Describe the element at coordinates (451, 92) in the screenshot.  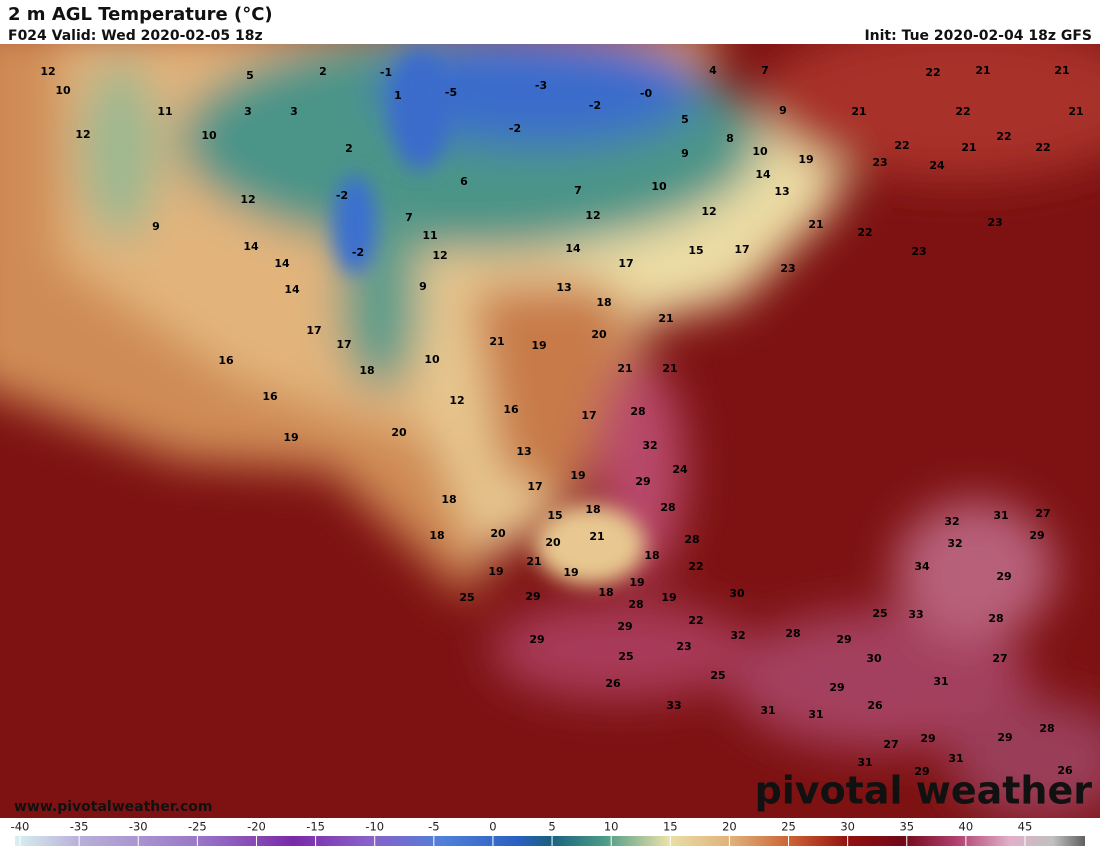
I see `temperature-label: -5` at that location.